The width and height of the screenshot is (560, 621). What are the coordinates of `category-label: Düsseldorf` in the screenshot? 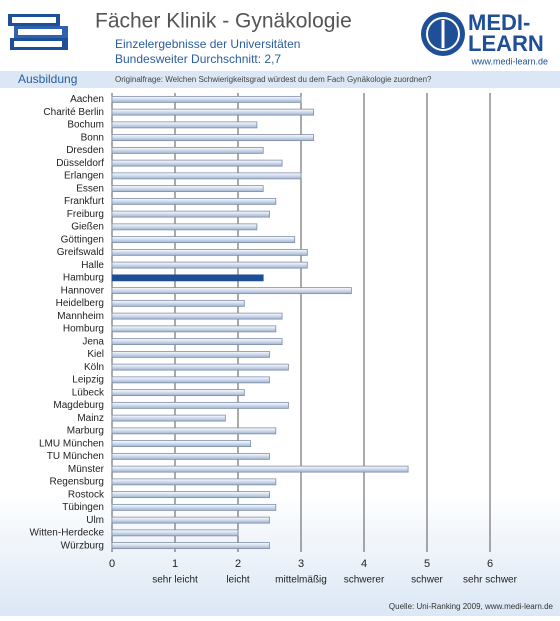 It's located at (80, 163).